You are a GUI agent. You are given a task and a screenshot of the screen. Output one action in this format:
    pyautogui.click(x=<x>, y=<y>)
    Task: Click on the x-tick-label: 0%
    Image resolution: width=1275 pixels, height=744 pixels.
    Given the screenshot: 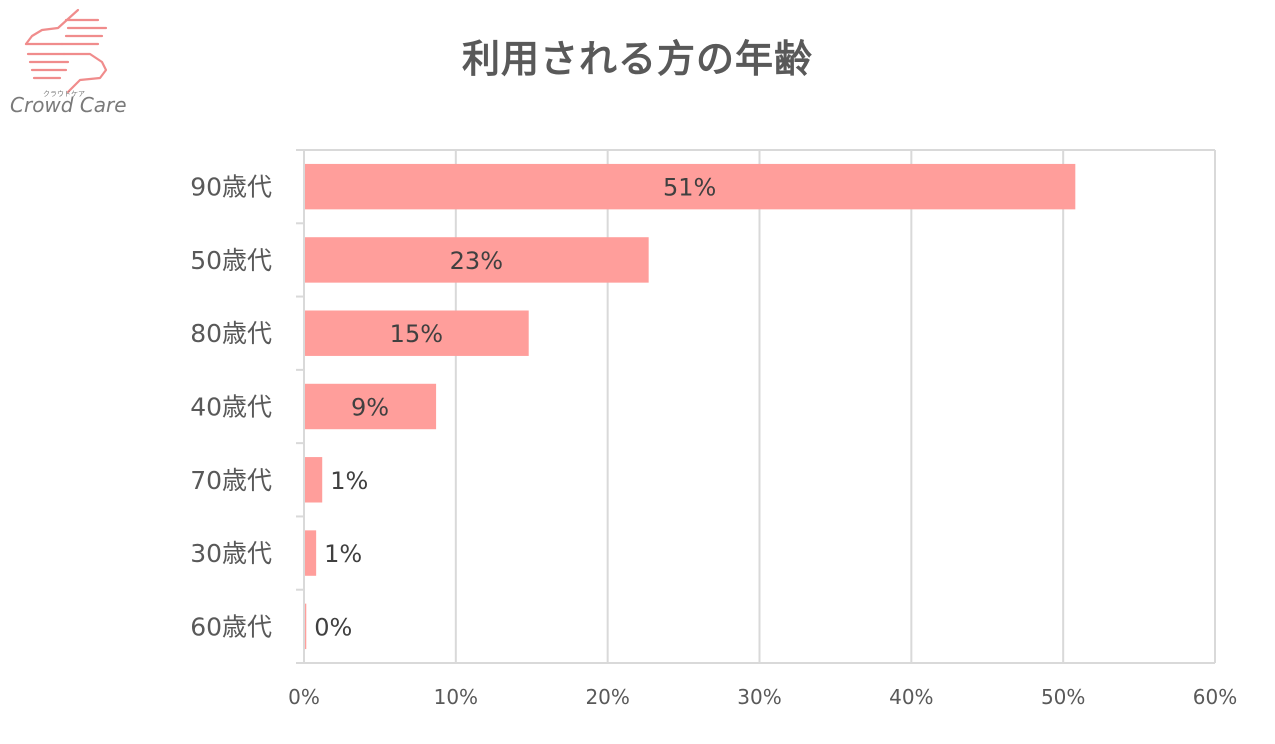 What is the action you would take?
    pyautogui.click(x=304, y=697)
    